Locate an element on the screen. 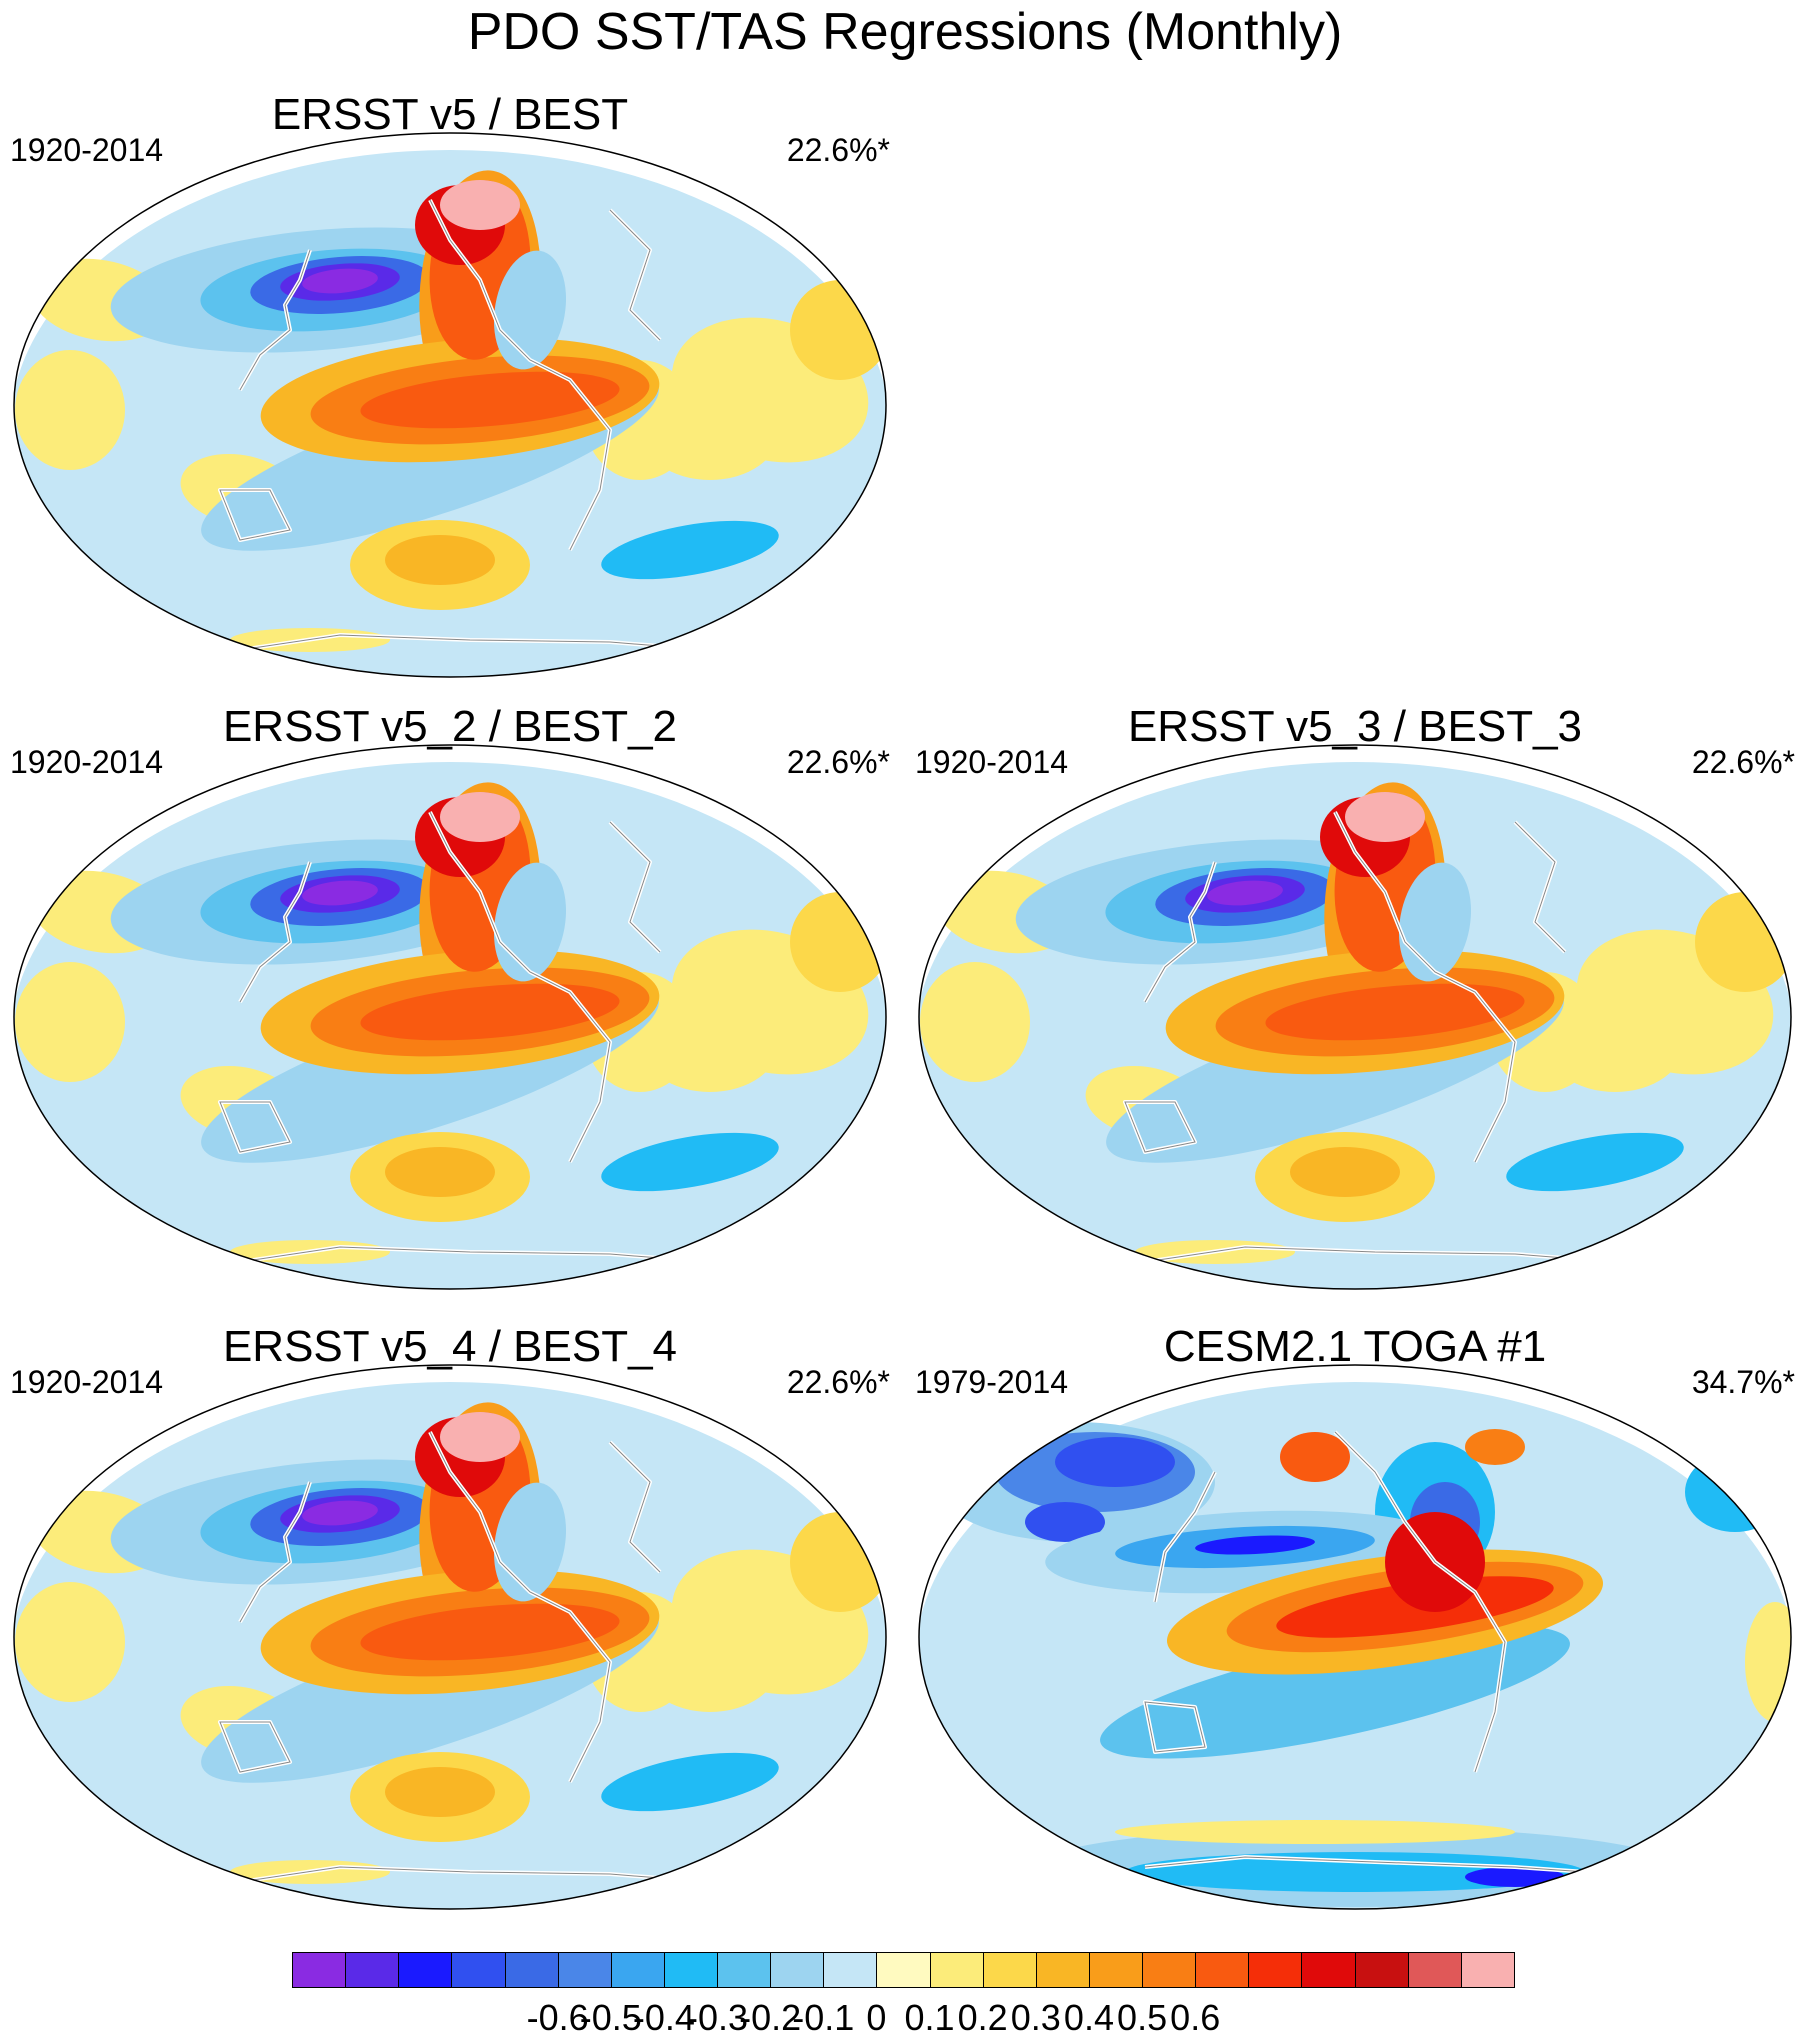 Image resolution: width=1810 pixels, height=2043 pixels. map-panel-ersst-v5-3: ERSST v5_3 / BEST_3 1920-2014 22.6%* is located at coordinates (1355, 1002).